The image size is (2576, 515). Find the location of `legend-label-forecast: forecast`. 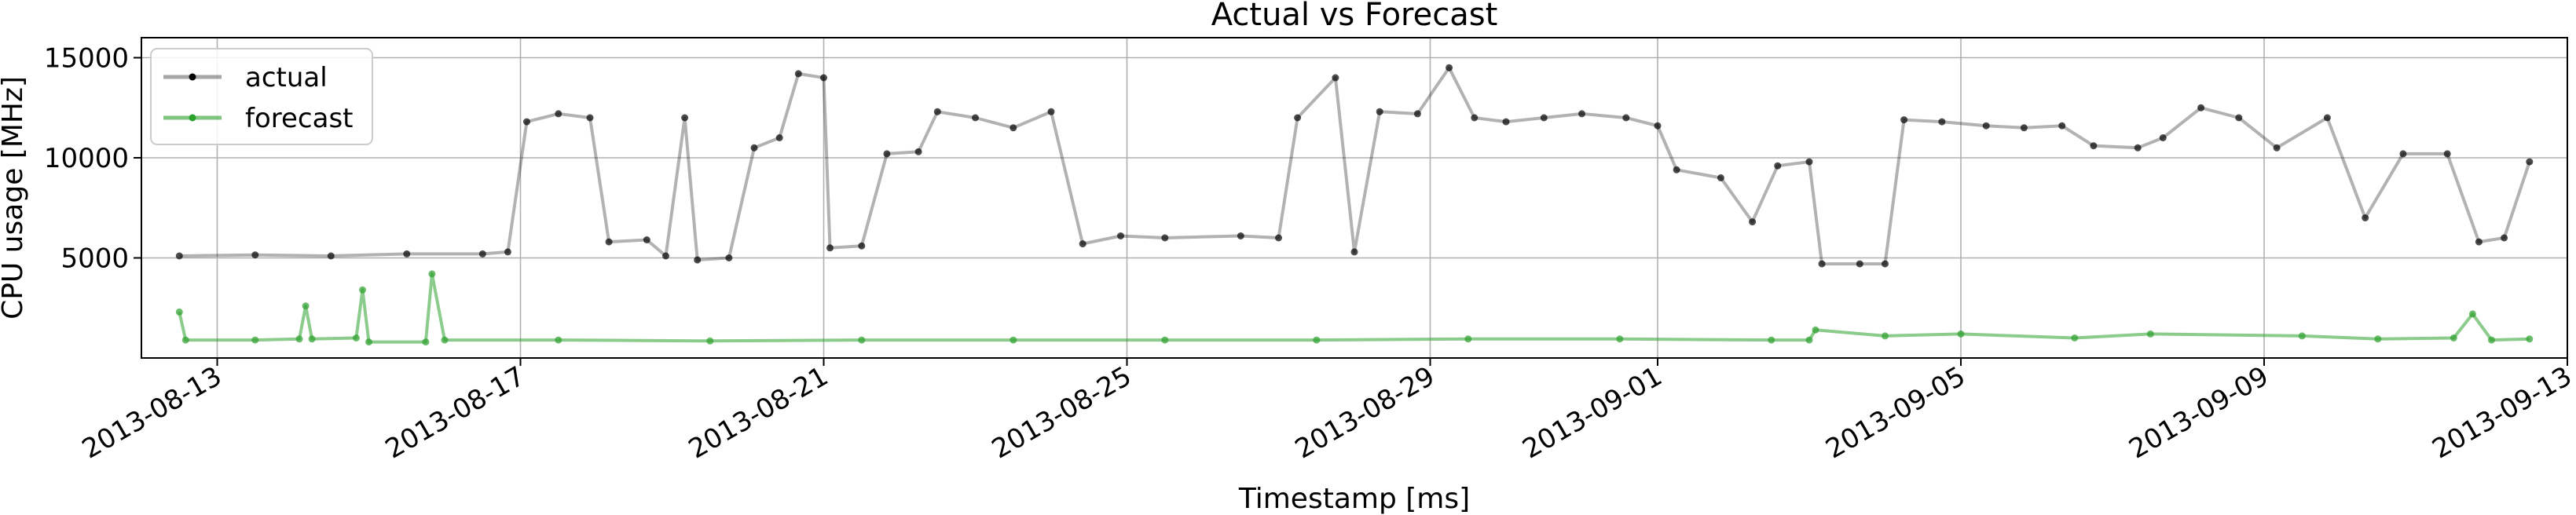

legend-label-forecast: forecast is located at coordinates (299, 118).